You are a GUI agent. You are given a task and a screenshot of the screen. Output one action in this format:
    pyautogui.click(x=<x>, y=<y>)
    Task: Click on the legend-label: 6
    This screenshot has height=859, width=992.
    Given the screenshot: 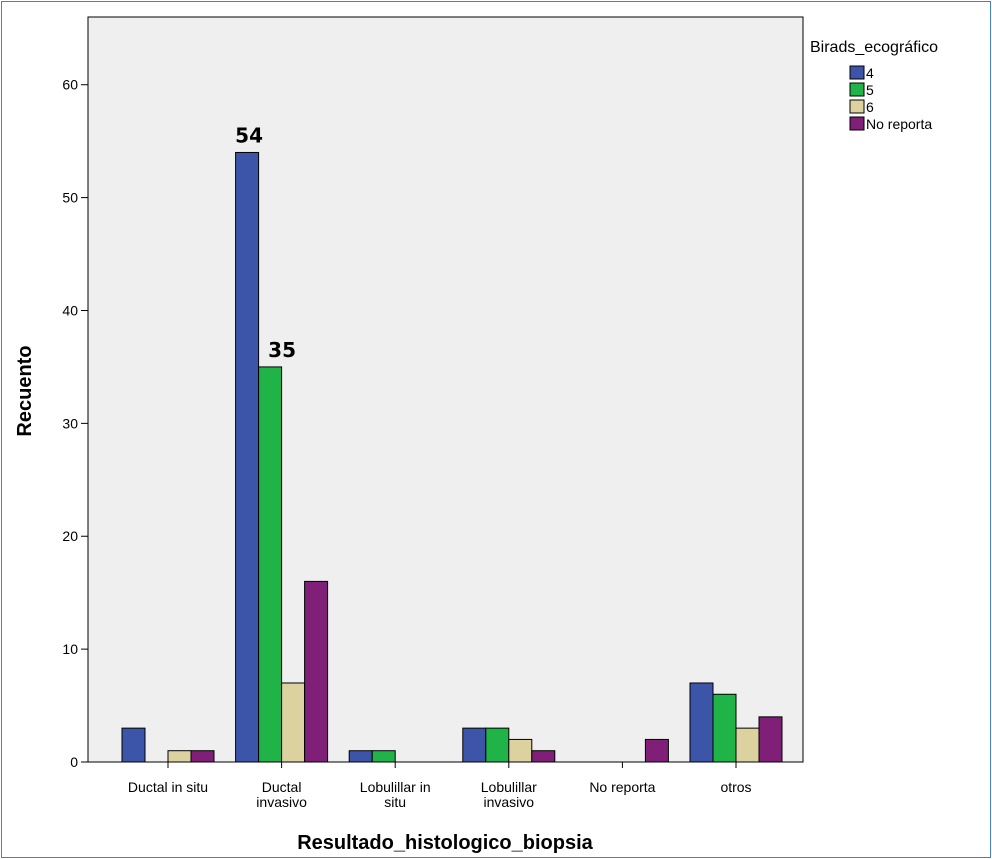 What is the action you would take?
    pyautogui.click(x=870, y=107)
    